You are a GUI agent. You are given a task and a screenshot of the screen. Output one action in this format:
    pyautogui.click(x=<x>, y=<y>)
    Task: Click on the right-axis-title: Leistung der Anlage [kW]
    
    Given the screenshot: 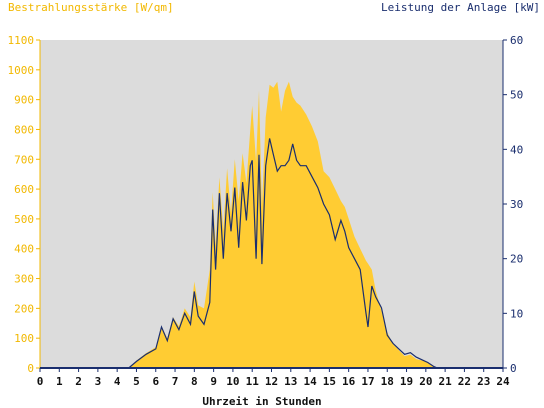 What is the action you would take?
    pyautogui.click(x=460, y=7)
    